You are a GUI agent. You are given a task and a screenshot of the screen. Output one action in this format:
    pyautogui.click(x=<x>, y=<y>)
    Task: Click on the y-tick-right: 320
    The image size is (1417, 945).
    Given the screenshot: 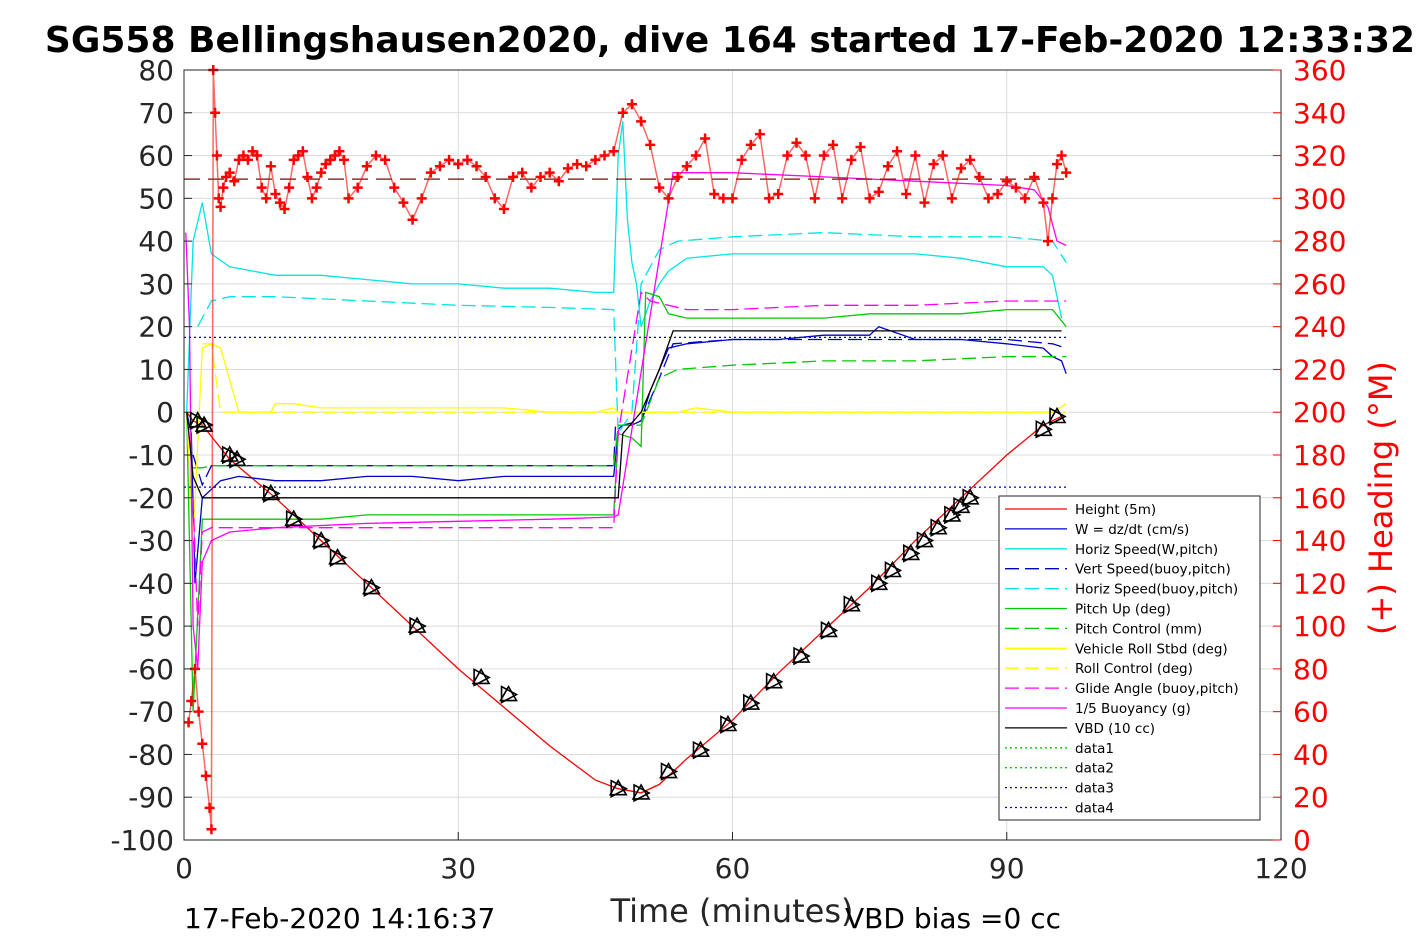 What is the action you would take?
    pyautogui.click(x=1319, y=156)
    